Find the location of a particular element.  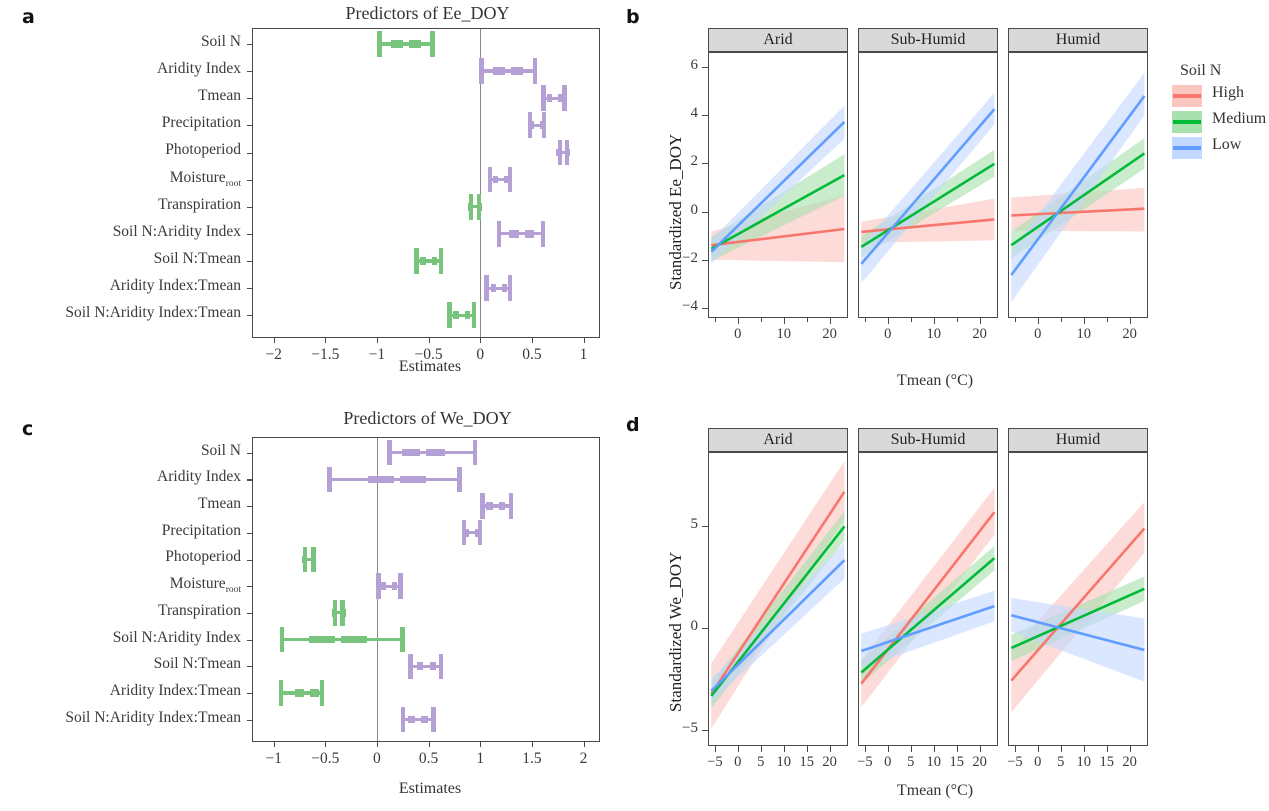

facet-panel-humid is located at coordinates (1078, 185).